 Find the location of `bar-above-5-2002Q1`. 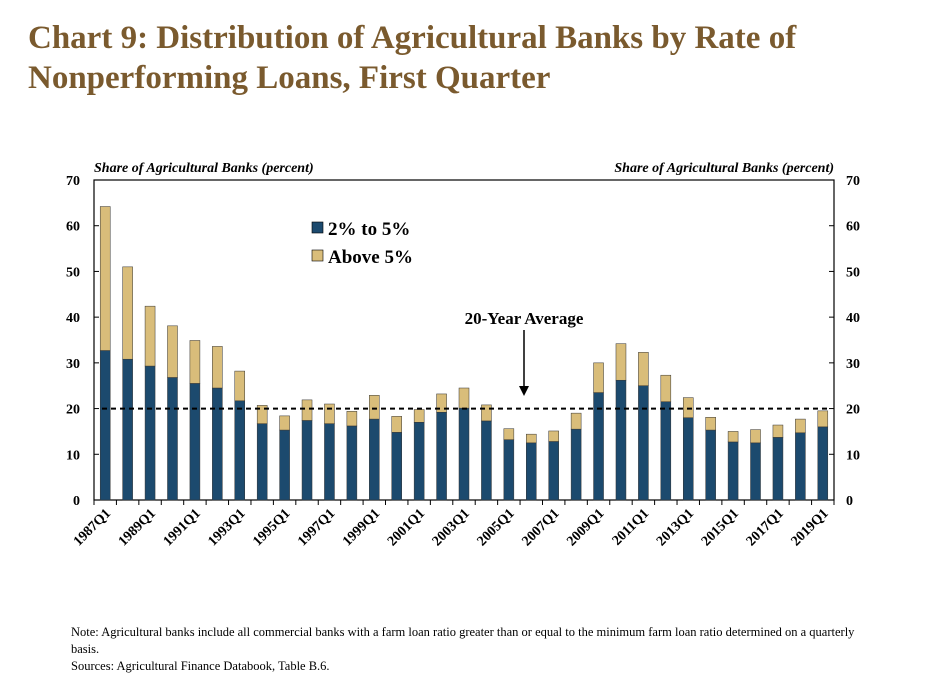

bar-above-5-2002Q1 is located at coordinates (441, 403).